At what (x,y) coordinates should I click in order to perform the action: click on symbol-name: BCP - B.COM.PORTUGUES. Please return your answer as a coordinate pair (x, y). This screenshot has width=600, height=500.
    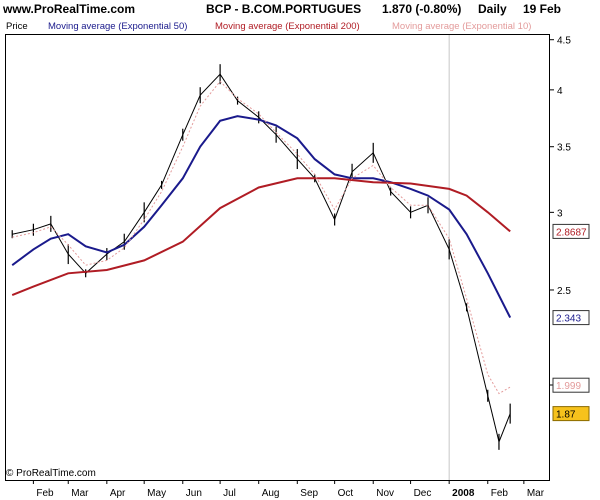
    Looking at the image, I should click on (284, 9).